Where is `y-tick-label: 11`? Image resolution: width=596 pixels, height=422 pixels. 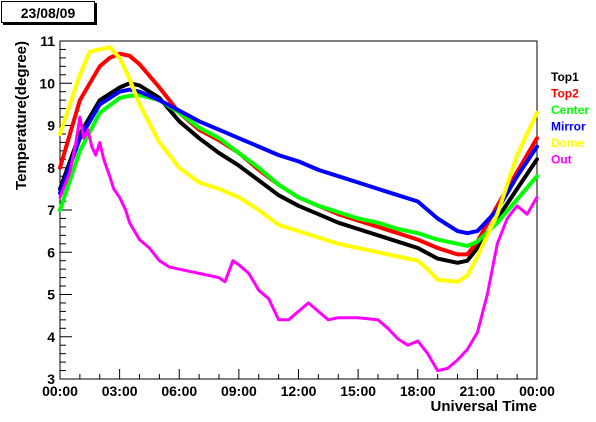
y-tick-label: 11 is located at coordinates (47, 41).